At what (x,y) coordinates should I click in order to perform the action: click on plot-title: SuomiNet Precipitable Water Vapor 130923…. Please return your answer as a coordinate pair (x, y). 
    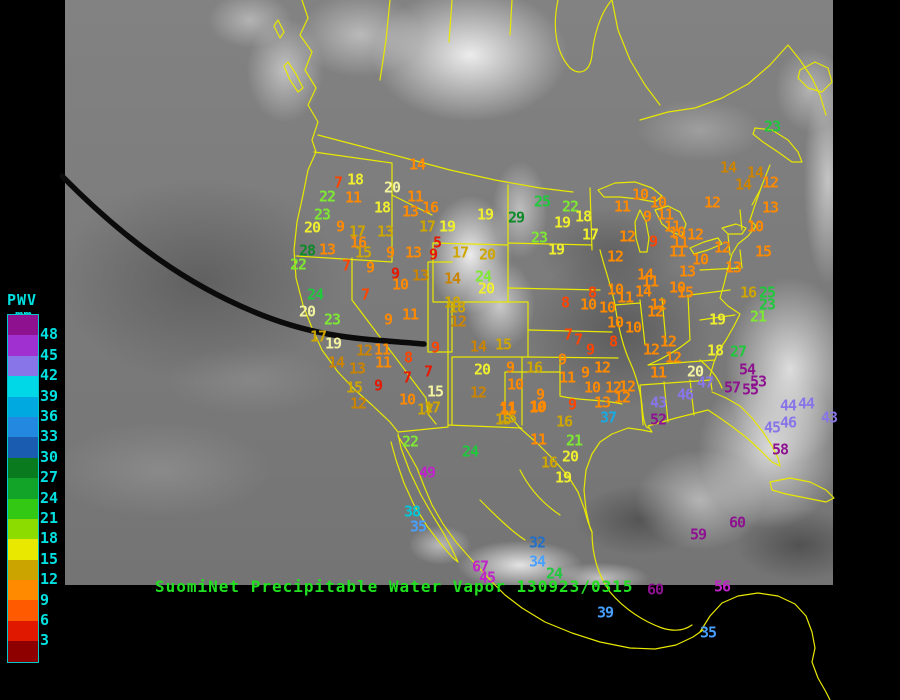
    Looking at the image, I should click on (394, 586).